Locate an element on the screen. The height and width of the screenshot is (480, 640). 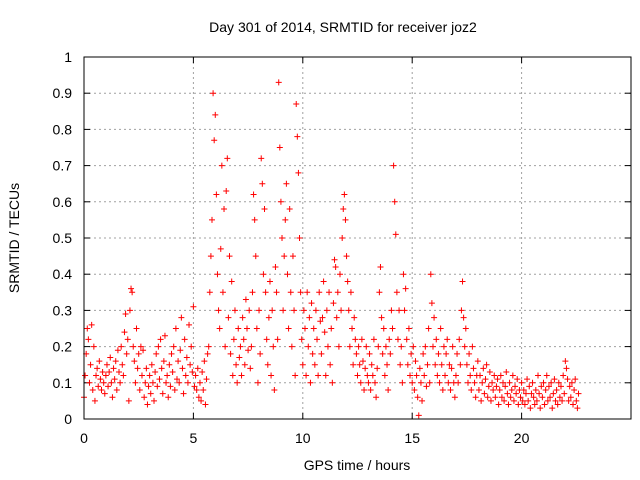
y-axis-label: SRMTID / TECUs is located at coordinates (14, 238).